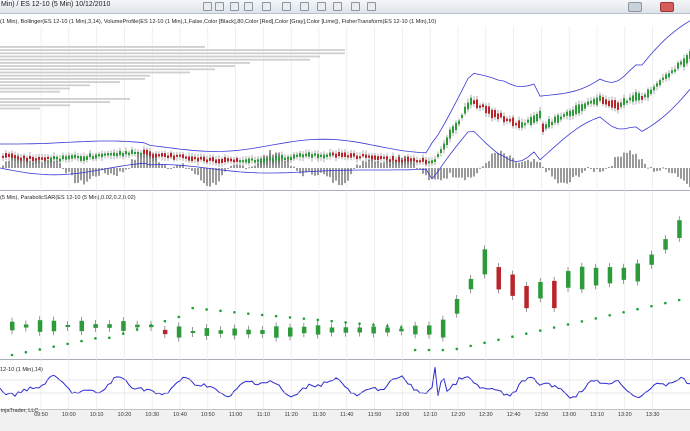 This screenshot has width=690, height=431. I want to click on minimize-icon, so click(635, 7).